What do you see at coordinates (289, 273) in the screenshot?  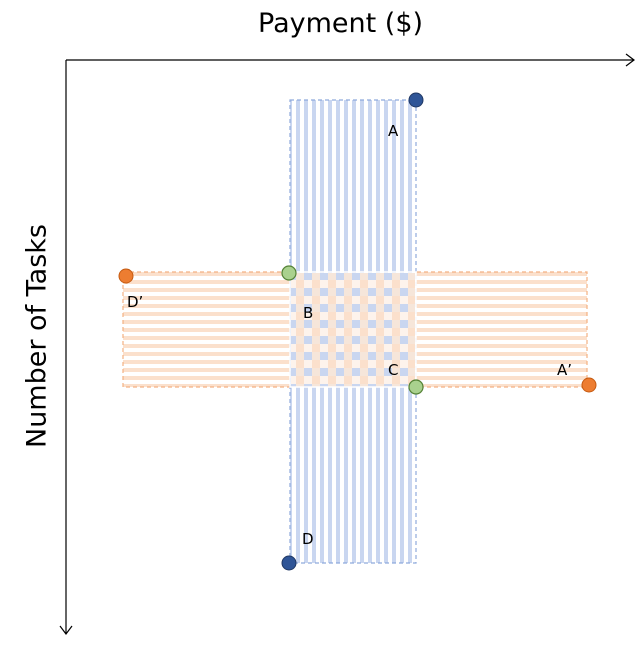 I see `point-b-marker` at bounding box center [289, 273].